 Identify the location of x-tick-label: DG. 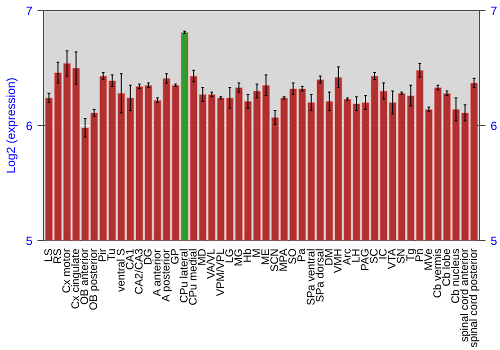
(148, 256).